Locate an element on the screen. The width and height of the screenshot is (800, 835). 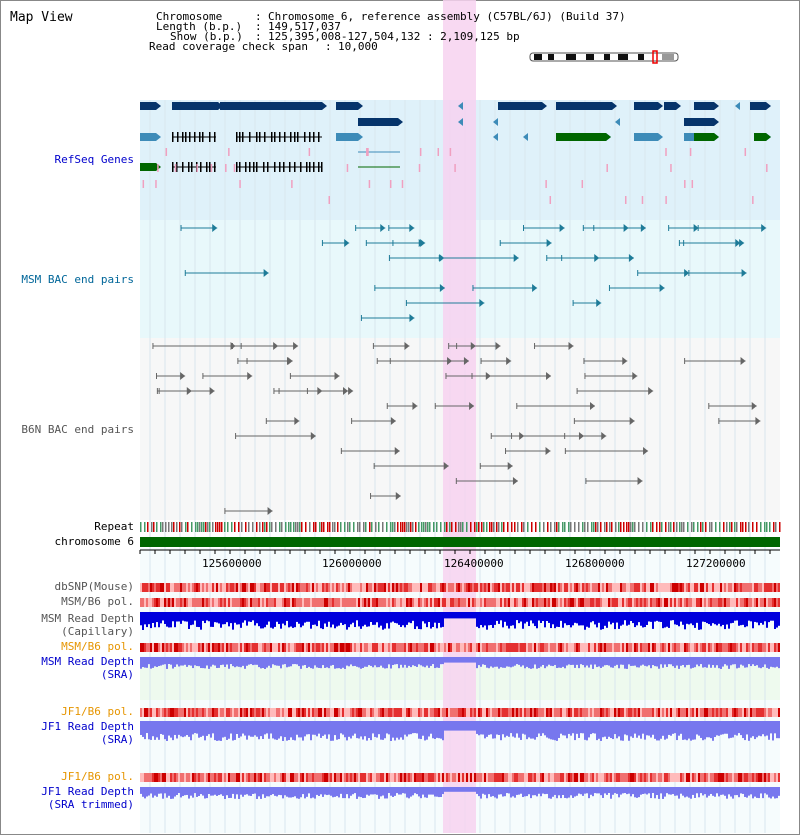
track-label-repeat: Repeat is located at coordinates (114, 526).